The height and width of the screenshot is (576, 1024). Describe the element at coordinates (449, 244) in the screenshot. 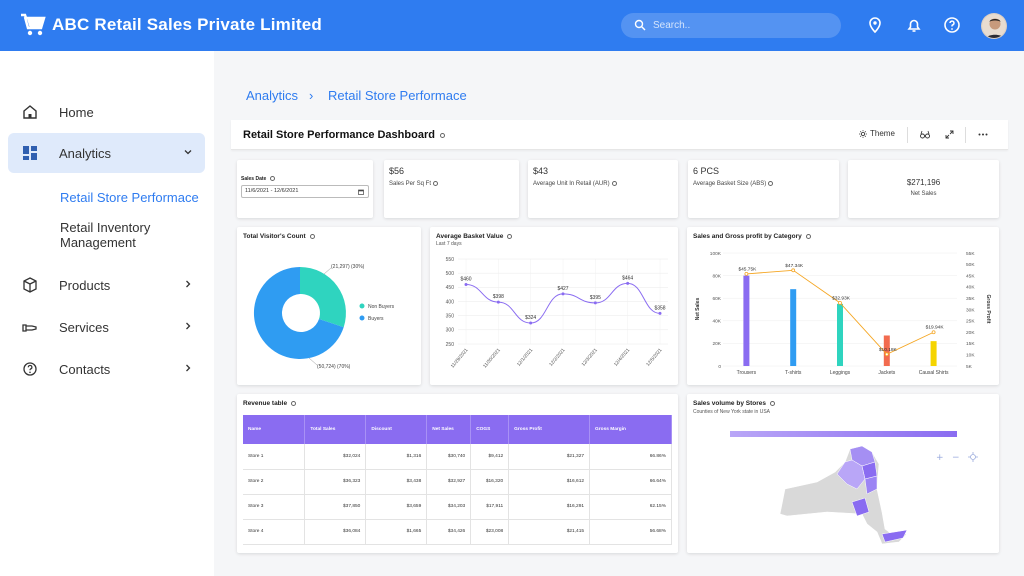

I see `card-subtitle: Last 7 days` at that location.